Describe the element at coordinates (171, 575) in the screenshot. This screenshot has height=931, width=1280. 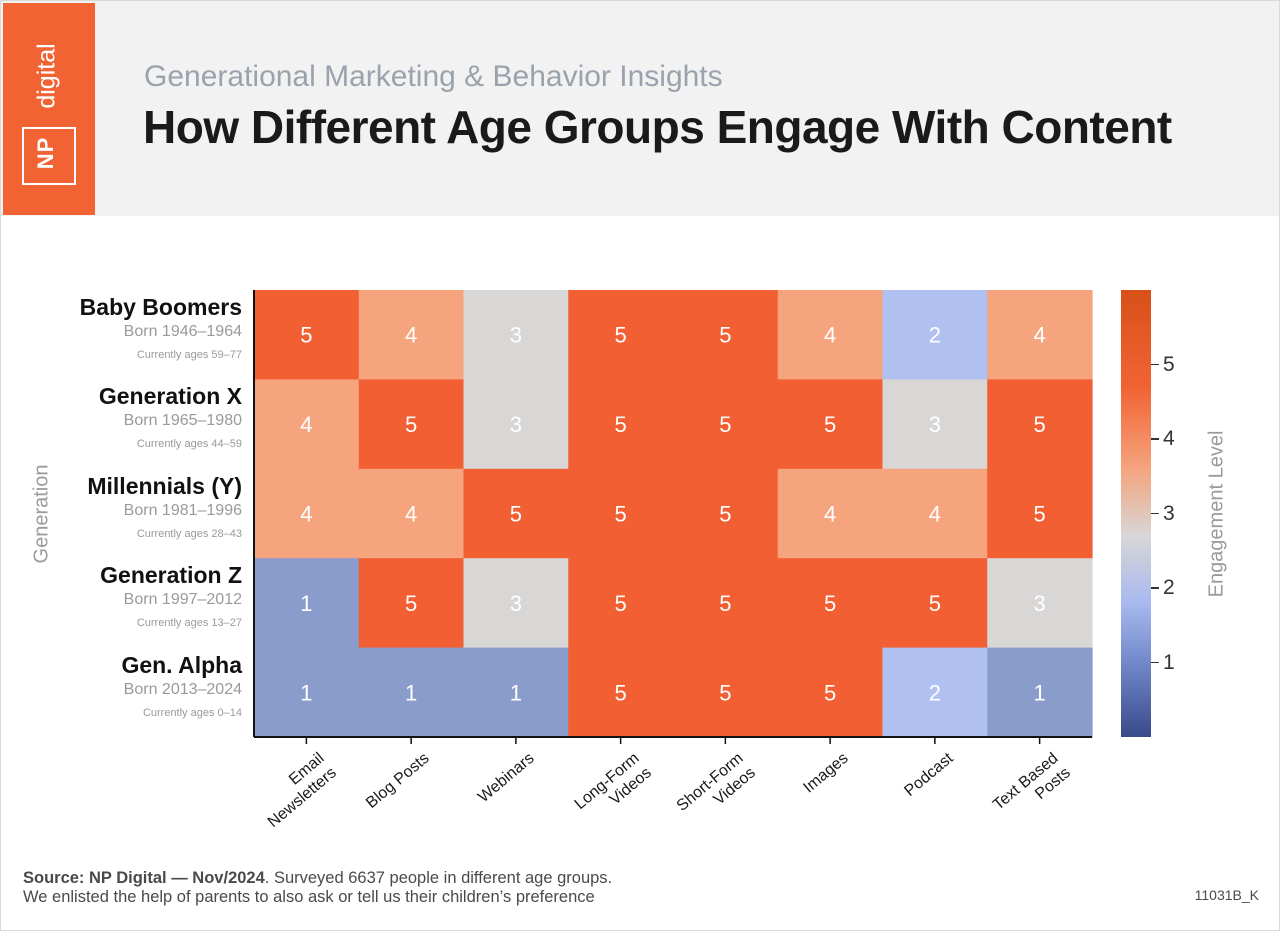
I see `row-label-name: Generation Z` at that location.